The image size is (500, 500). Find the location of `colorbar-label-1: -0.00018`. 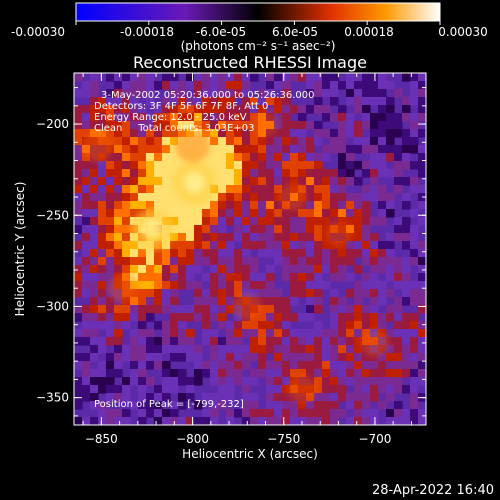

colorbar-label-1: -0.00018 is located at coordinates (147, 32).